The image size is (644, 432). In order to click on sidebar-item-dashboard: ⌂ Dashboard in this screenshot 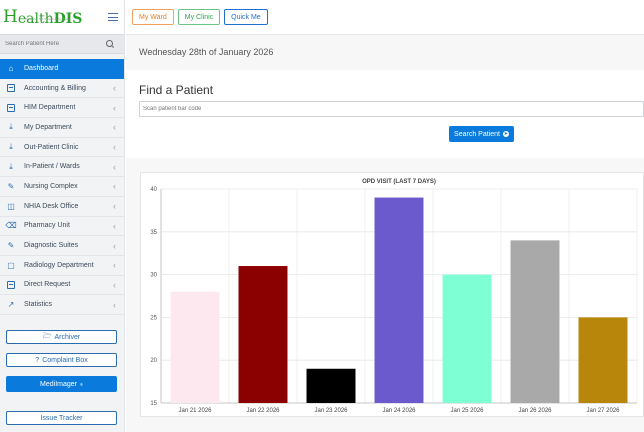, I will do `click(62, 69)`.